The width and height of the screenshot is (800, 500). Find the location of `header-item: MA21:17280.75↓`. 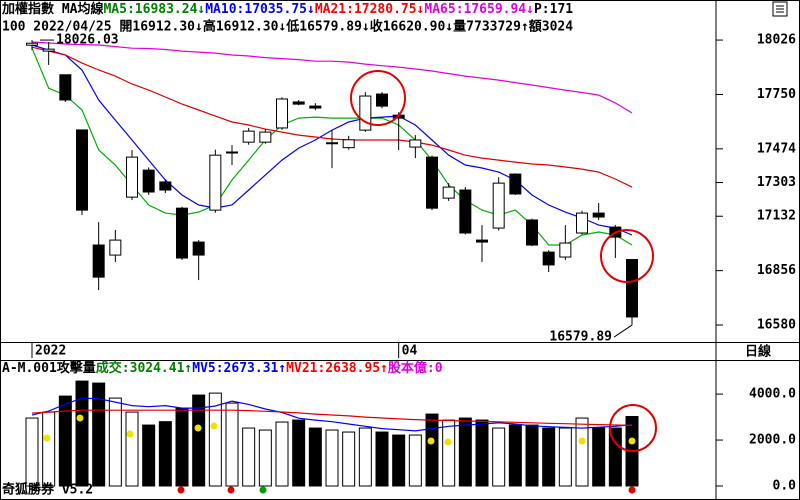

header-item: MA21:17280.75↓ is located at coordinates (370, 9).